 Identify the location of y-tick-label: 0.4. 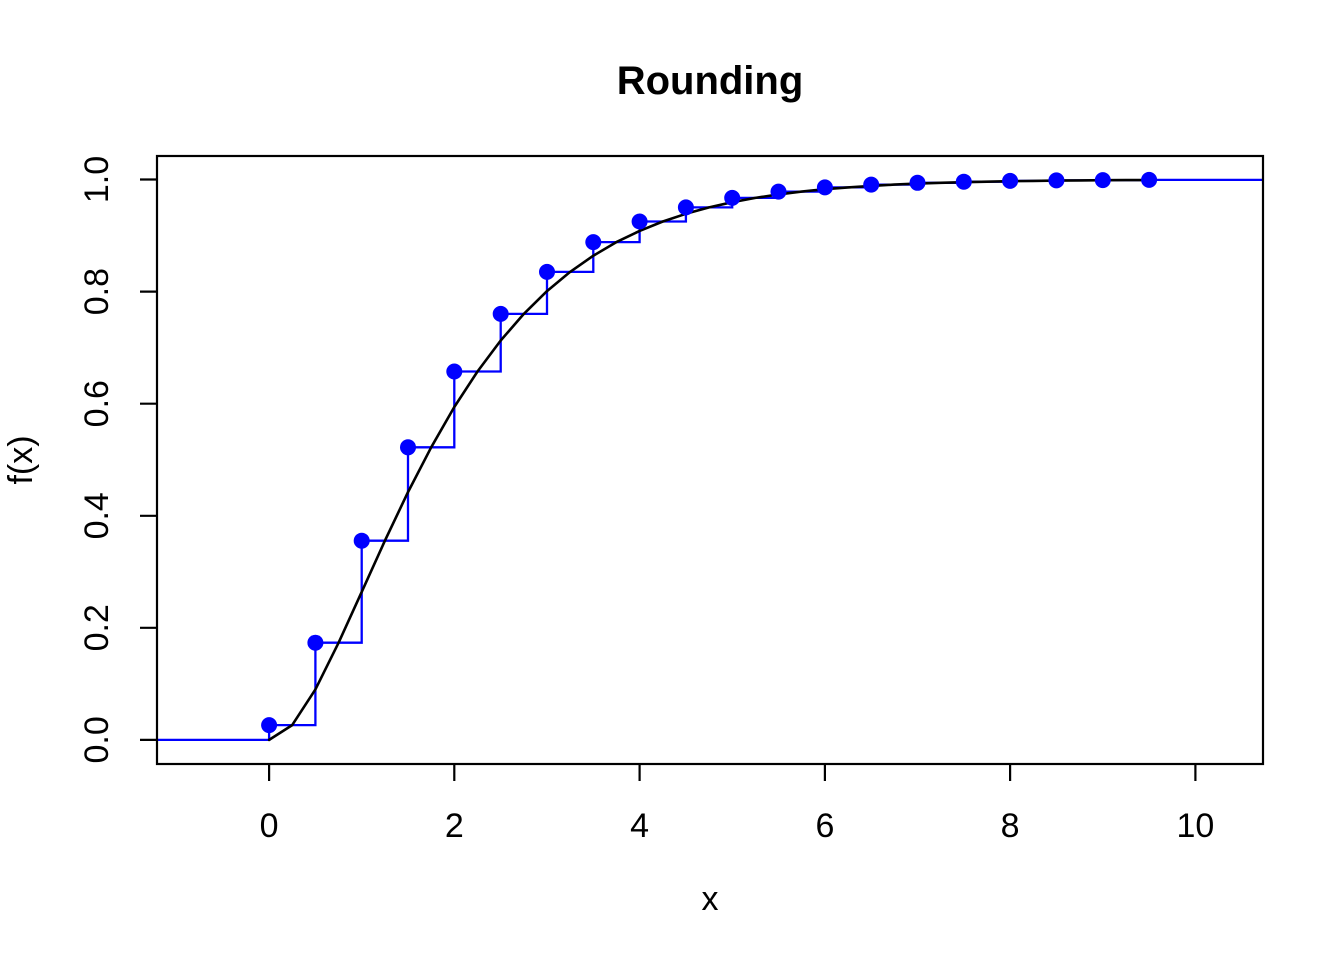
(97, 515).